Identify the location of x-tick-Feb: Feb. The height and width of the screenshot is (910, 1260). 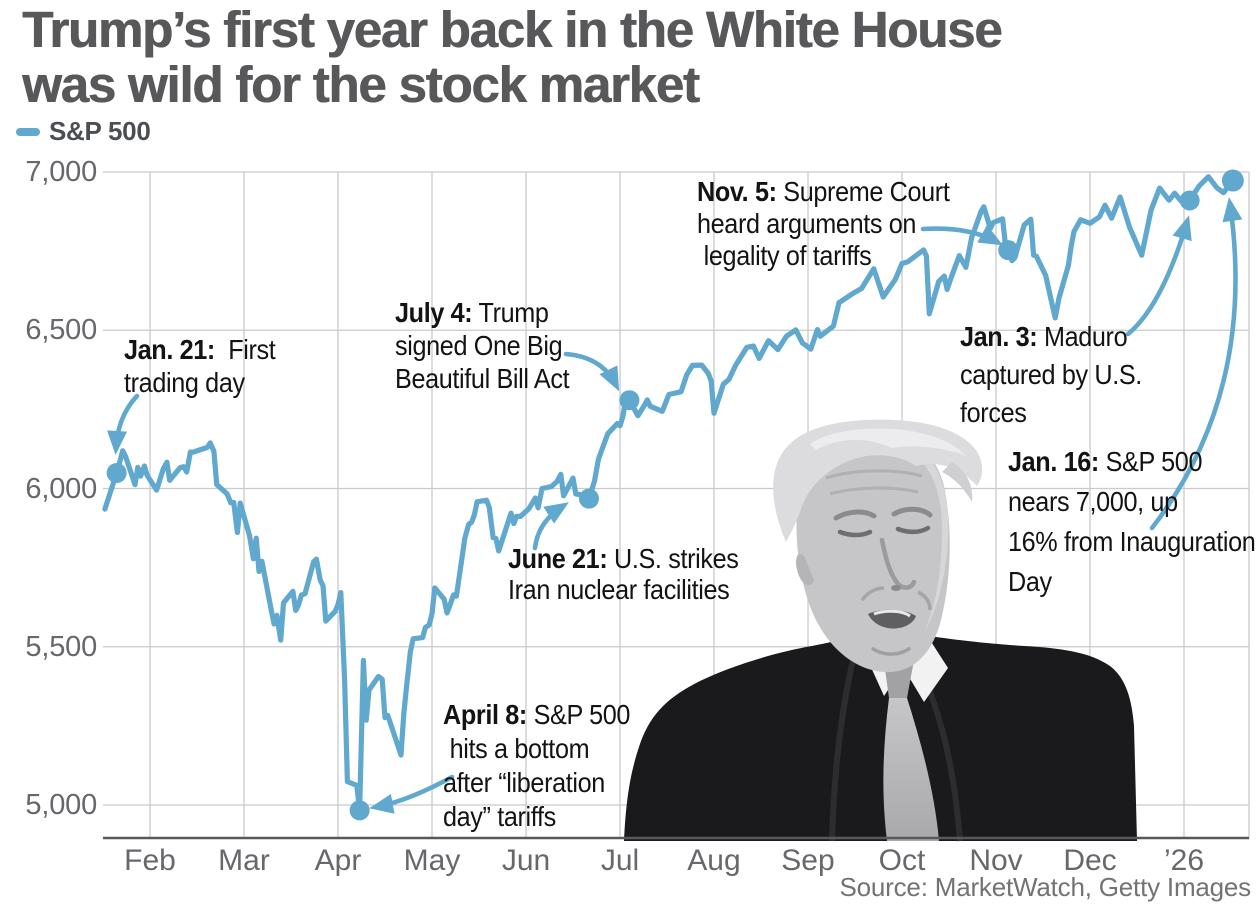
(150, 860).